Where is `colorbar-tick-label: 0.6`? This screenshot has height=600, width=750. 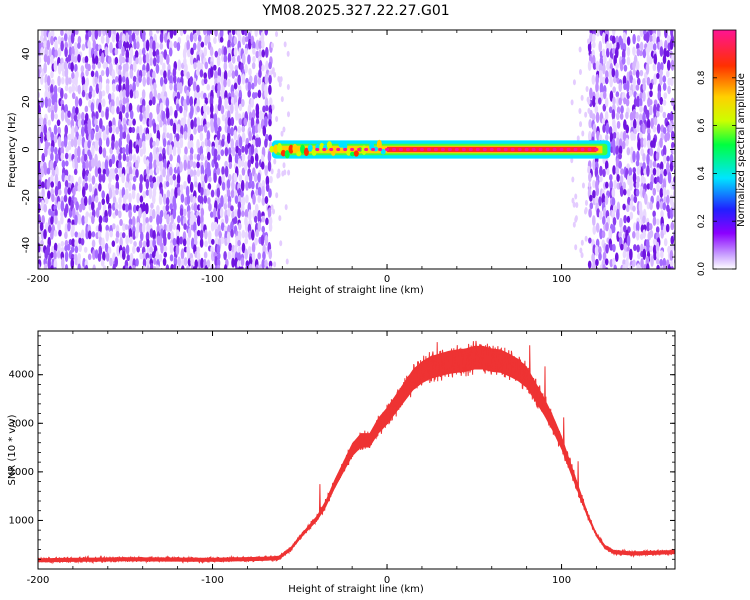 colorbar-tick-label: 0.6 is located at coordinates (702, 125).